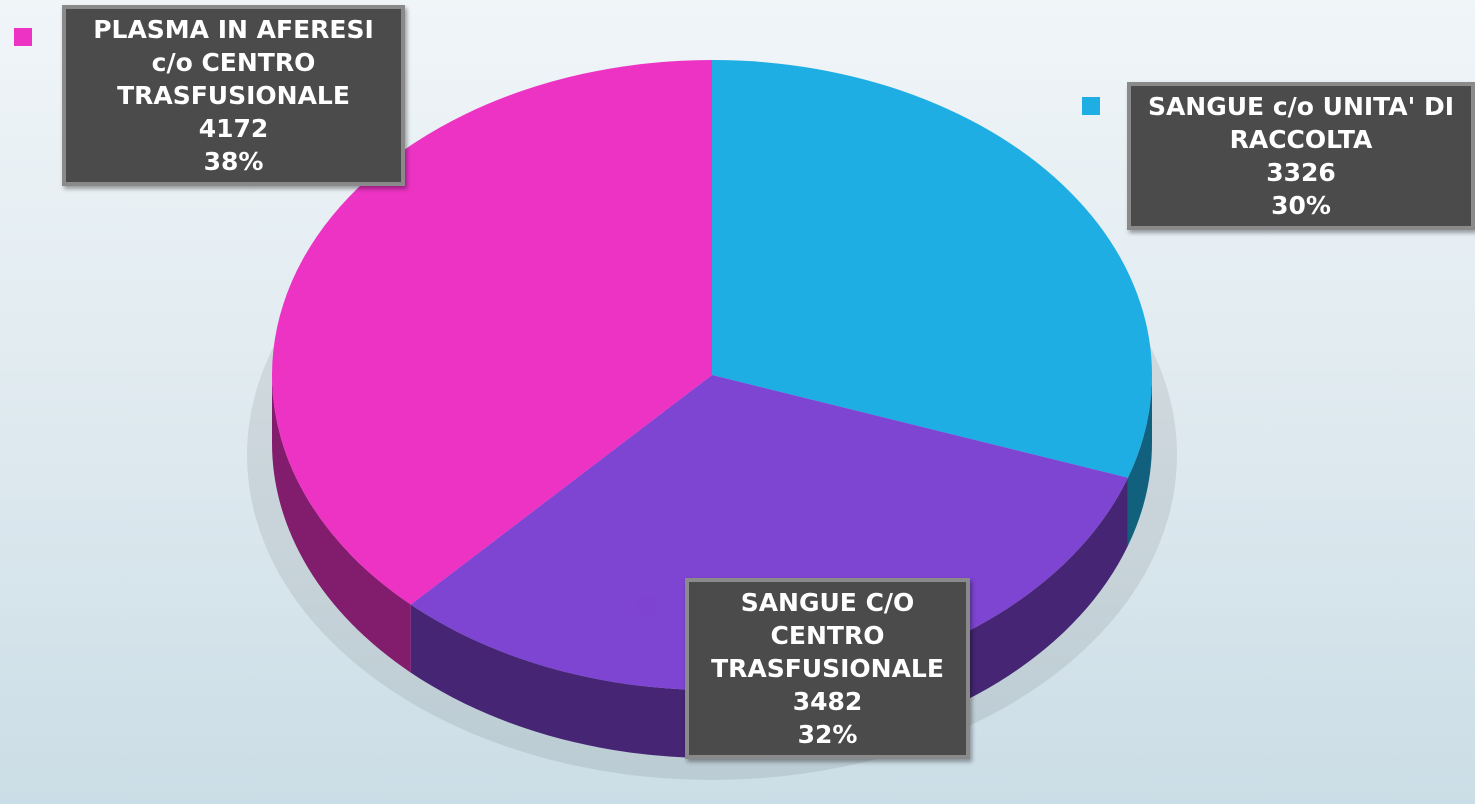 The height and width of the screenshot is (804, 1475). I want to click on label-value: 3326, so click(1301, 172).